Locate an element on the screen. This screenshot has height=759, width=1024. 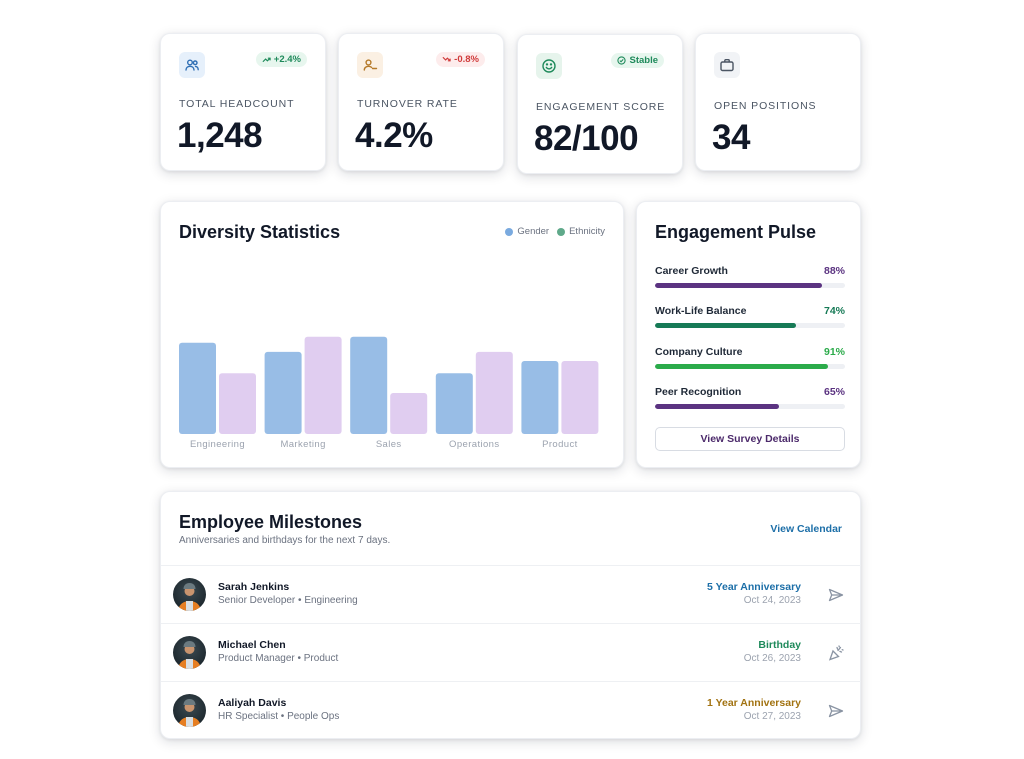
badge-text: Stable is located at coordinates (643, 60).